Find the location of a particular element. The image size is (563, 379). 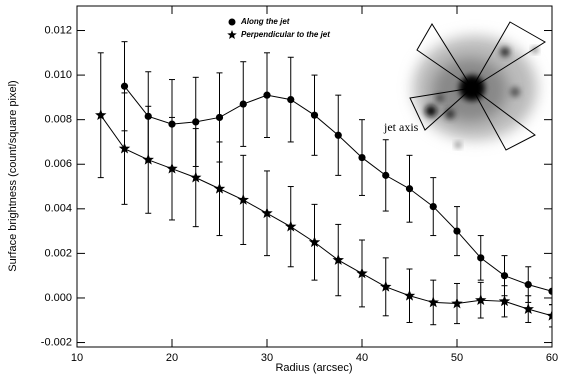

y-tick-label: 0.004 is located at coordinates (58, 209).